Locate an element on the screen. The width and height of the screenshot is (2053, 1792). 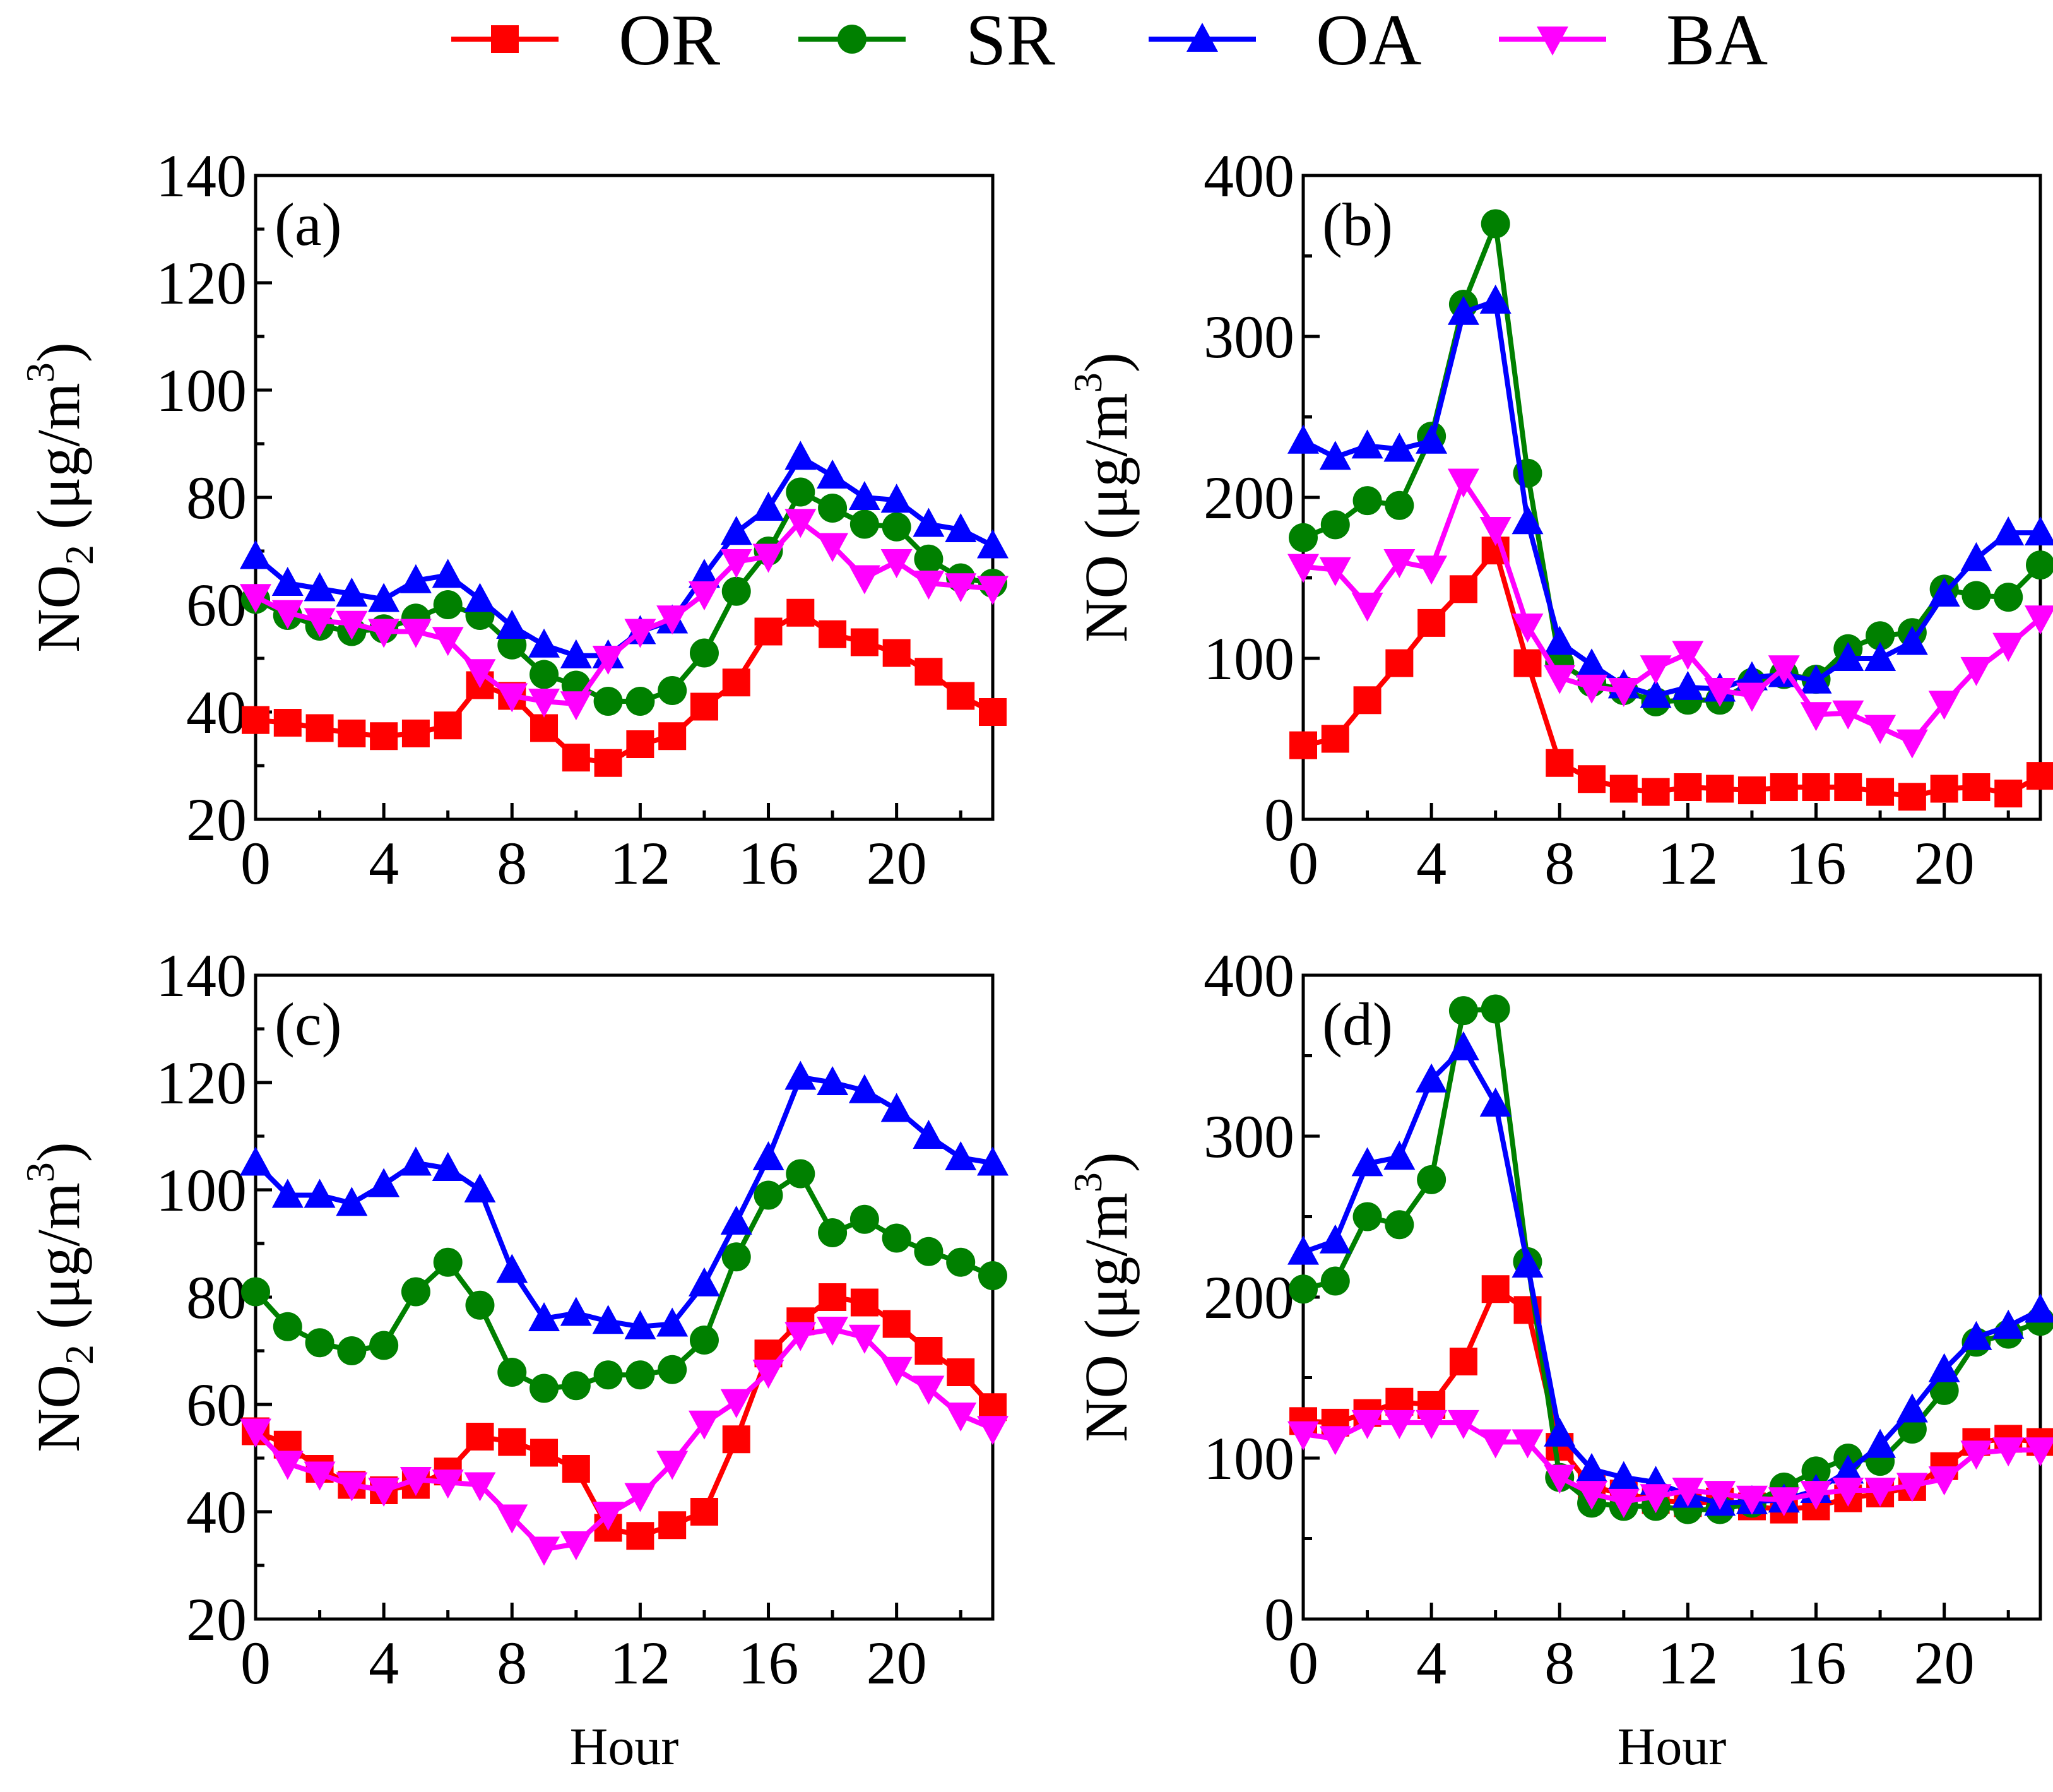
series-line-oa is located at coordinates (1671, 498).